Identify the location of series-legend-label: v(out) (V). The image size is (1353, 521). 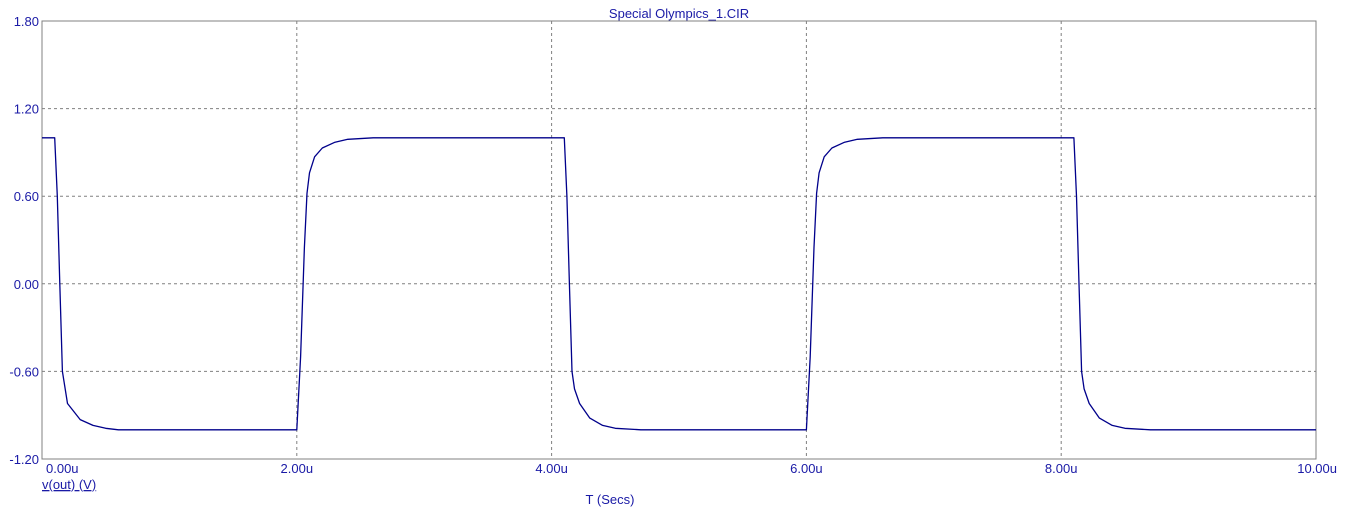
(69, 484).